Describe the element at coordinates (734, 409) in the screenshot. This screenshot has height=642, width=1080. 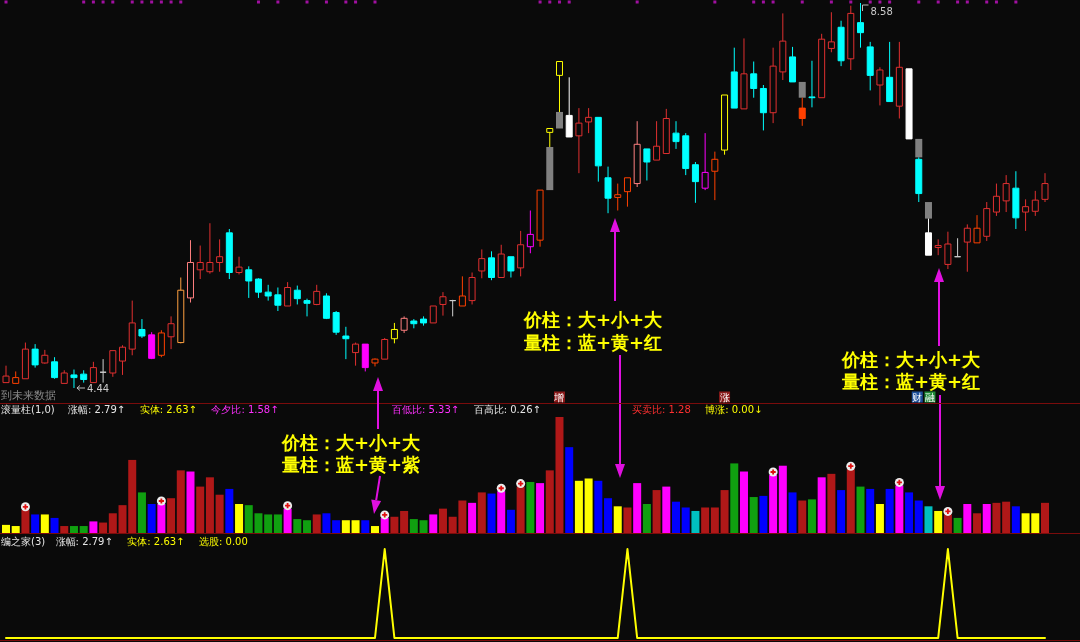
I see `text: 博涨: 0.00↓` at that location.